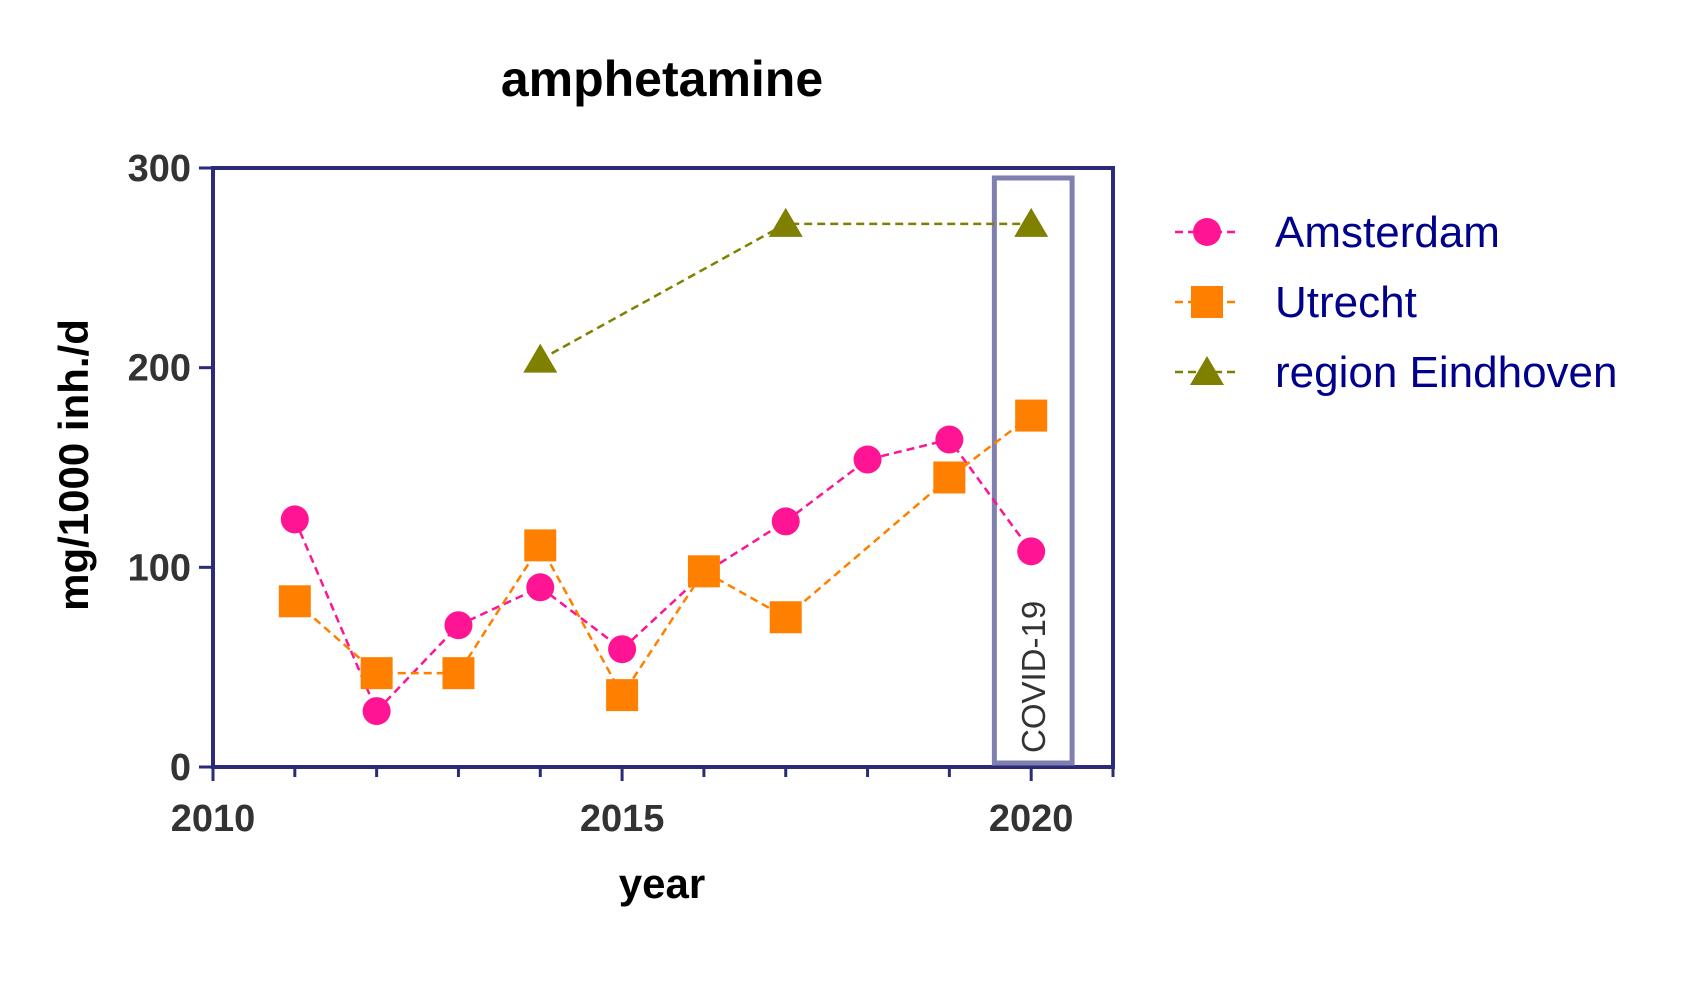  I want to click on annotation-box, so click(1033, 470).